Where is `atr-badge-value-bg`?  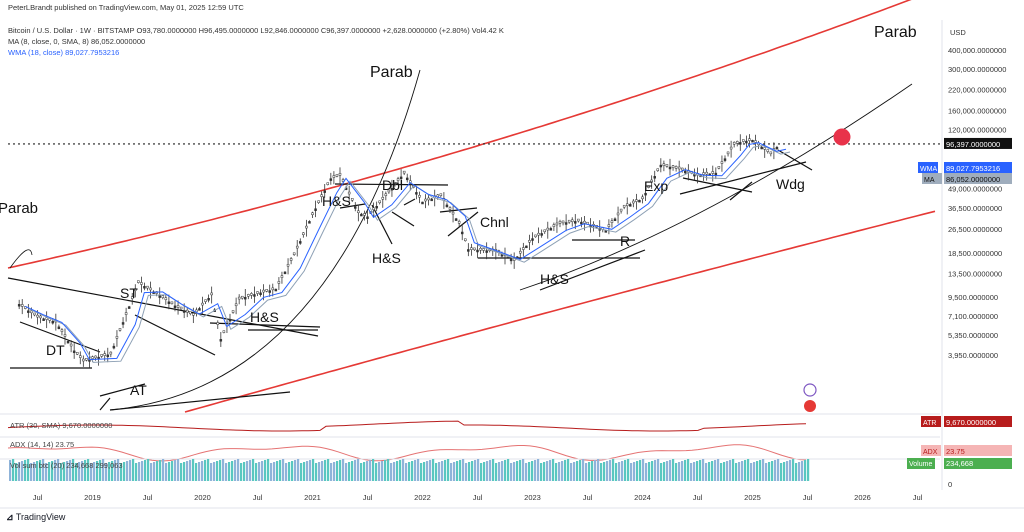
atr-badge-value-bg is located at coordinates (978, 421).